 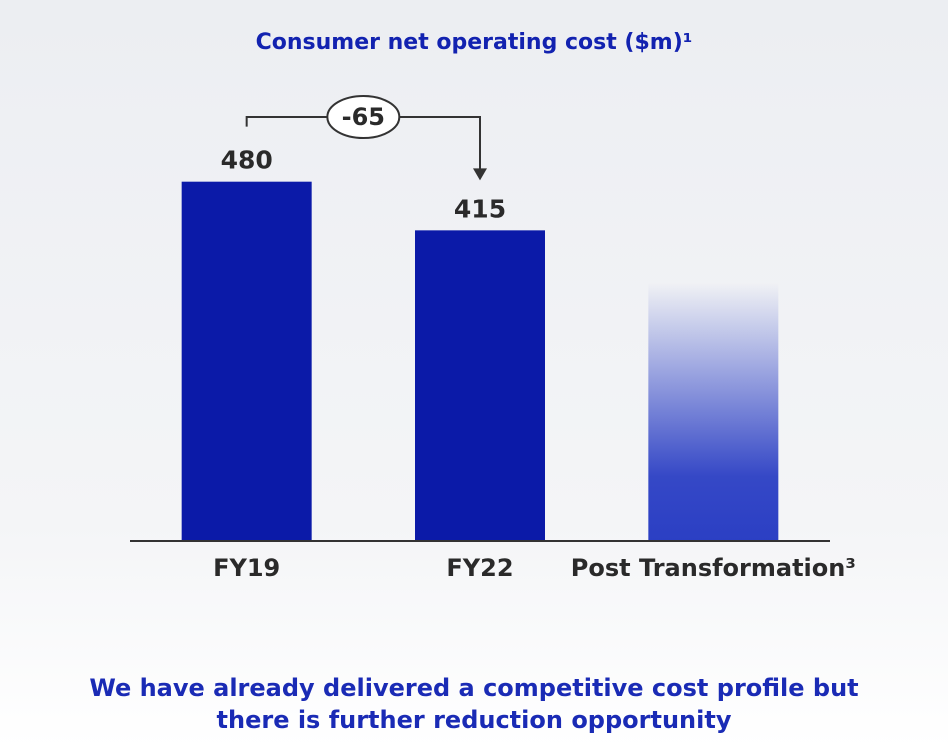 I want to click on x-tick-label: FY22, so click(x=480, y=568).